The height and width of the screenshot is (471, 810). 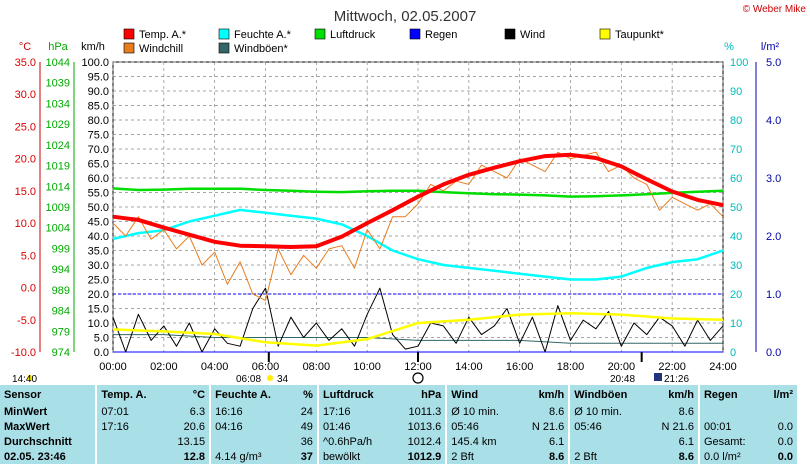 I want to click on axis-tick-percent: 60, so click(x=736, y=179).